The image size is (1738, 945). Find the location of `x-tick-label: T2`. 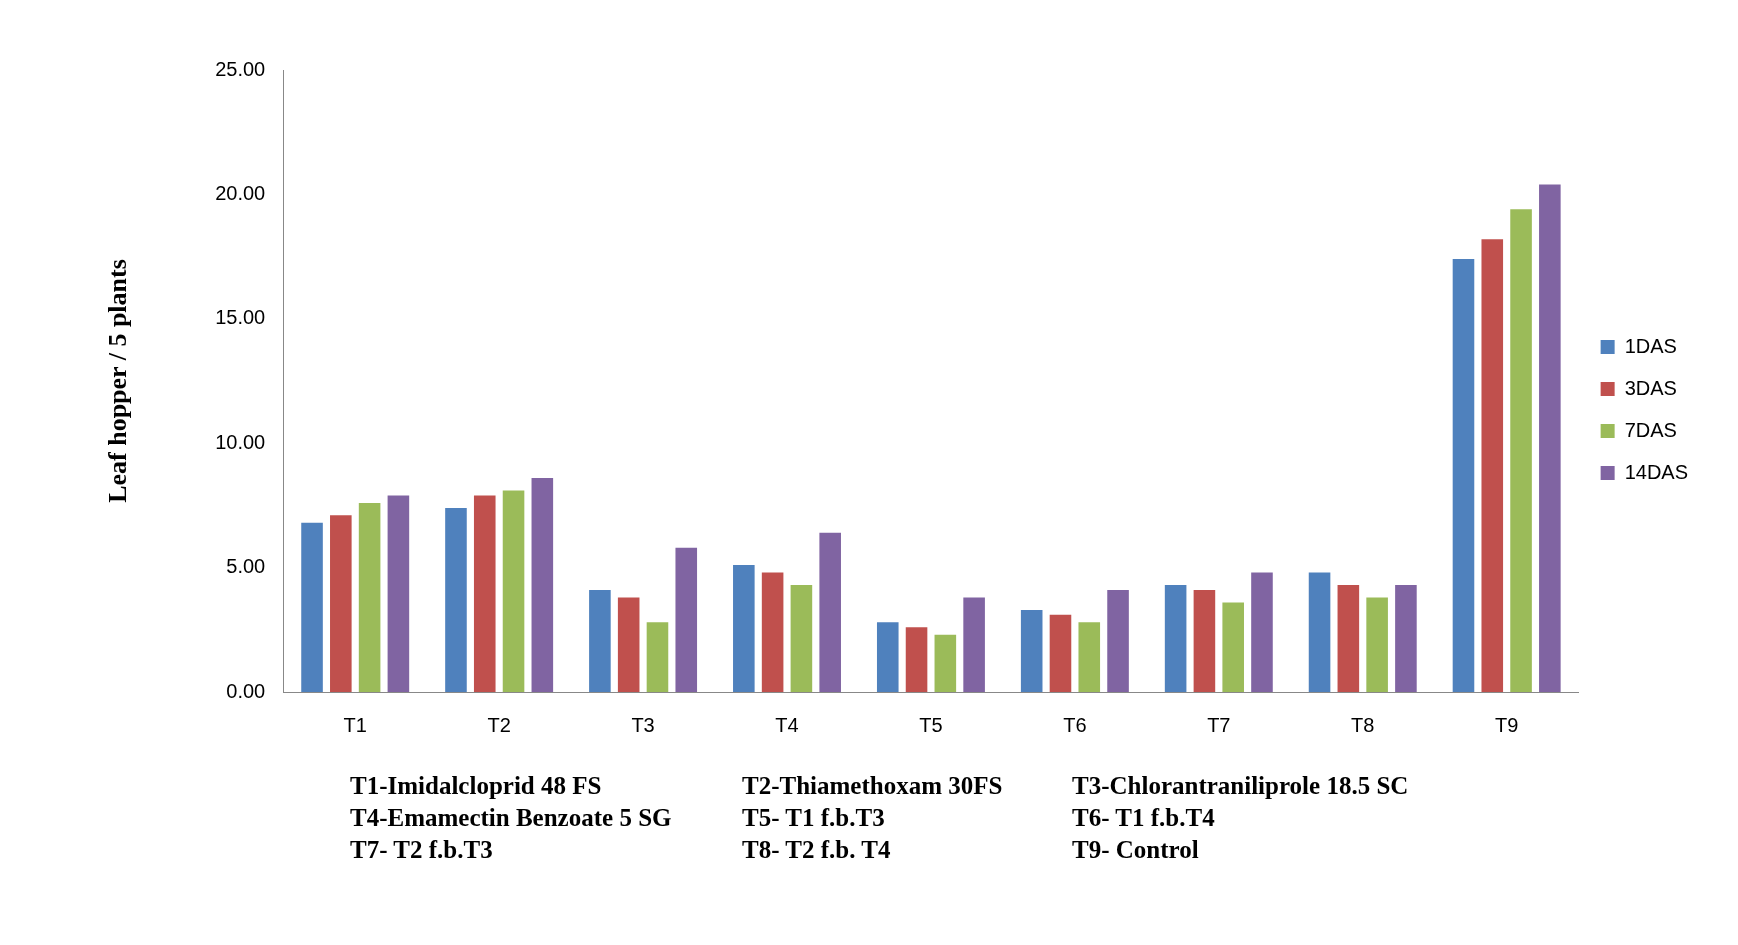

x-tick-label: T2 is located at coordinates (499, 724).